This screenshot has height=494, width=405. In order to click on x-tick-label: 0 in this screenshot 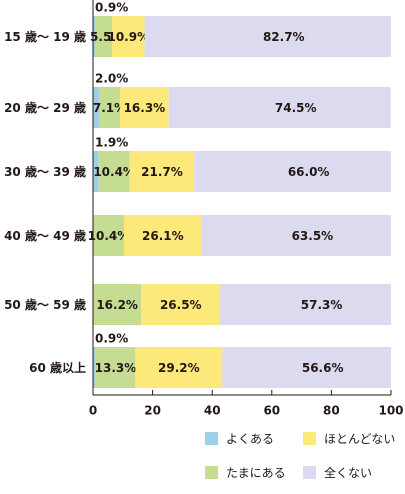, I will do `click(93, 411)`.